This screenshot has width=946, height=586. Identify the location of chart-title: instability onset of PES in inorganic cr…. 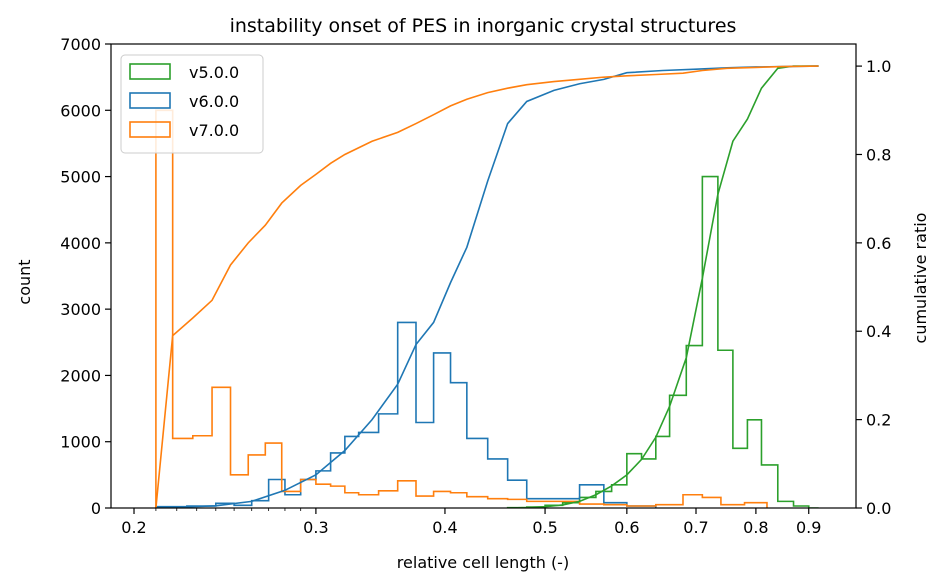
(483, 26).